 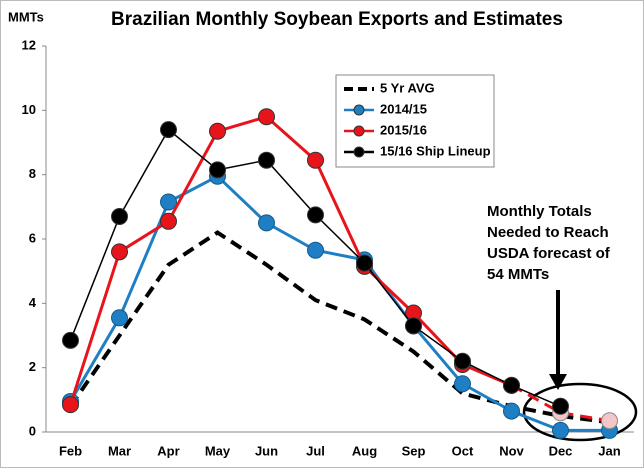 I want to click on x-tick-label: Oct, so click(x=463, y=450).